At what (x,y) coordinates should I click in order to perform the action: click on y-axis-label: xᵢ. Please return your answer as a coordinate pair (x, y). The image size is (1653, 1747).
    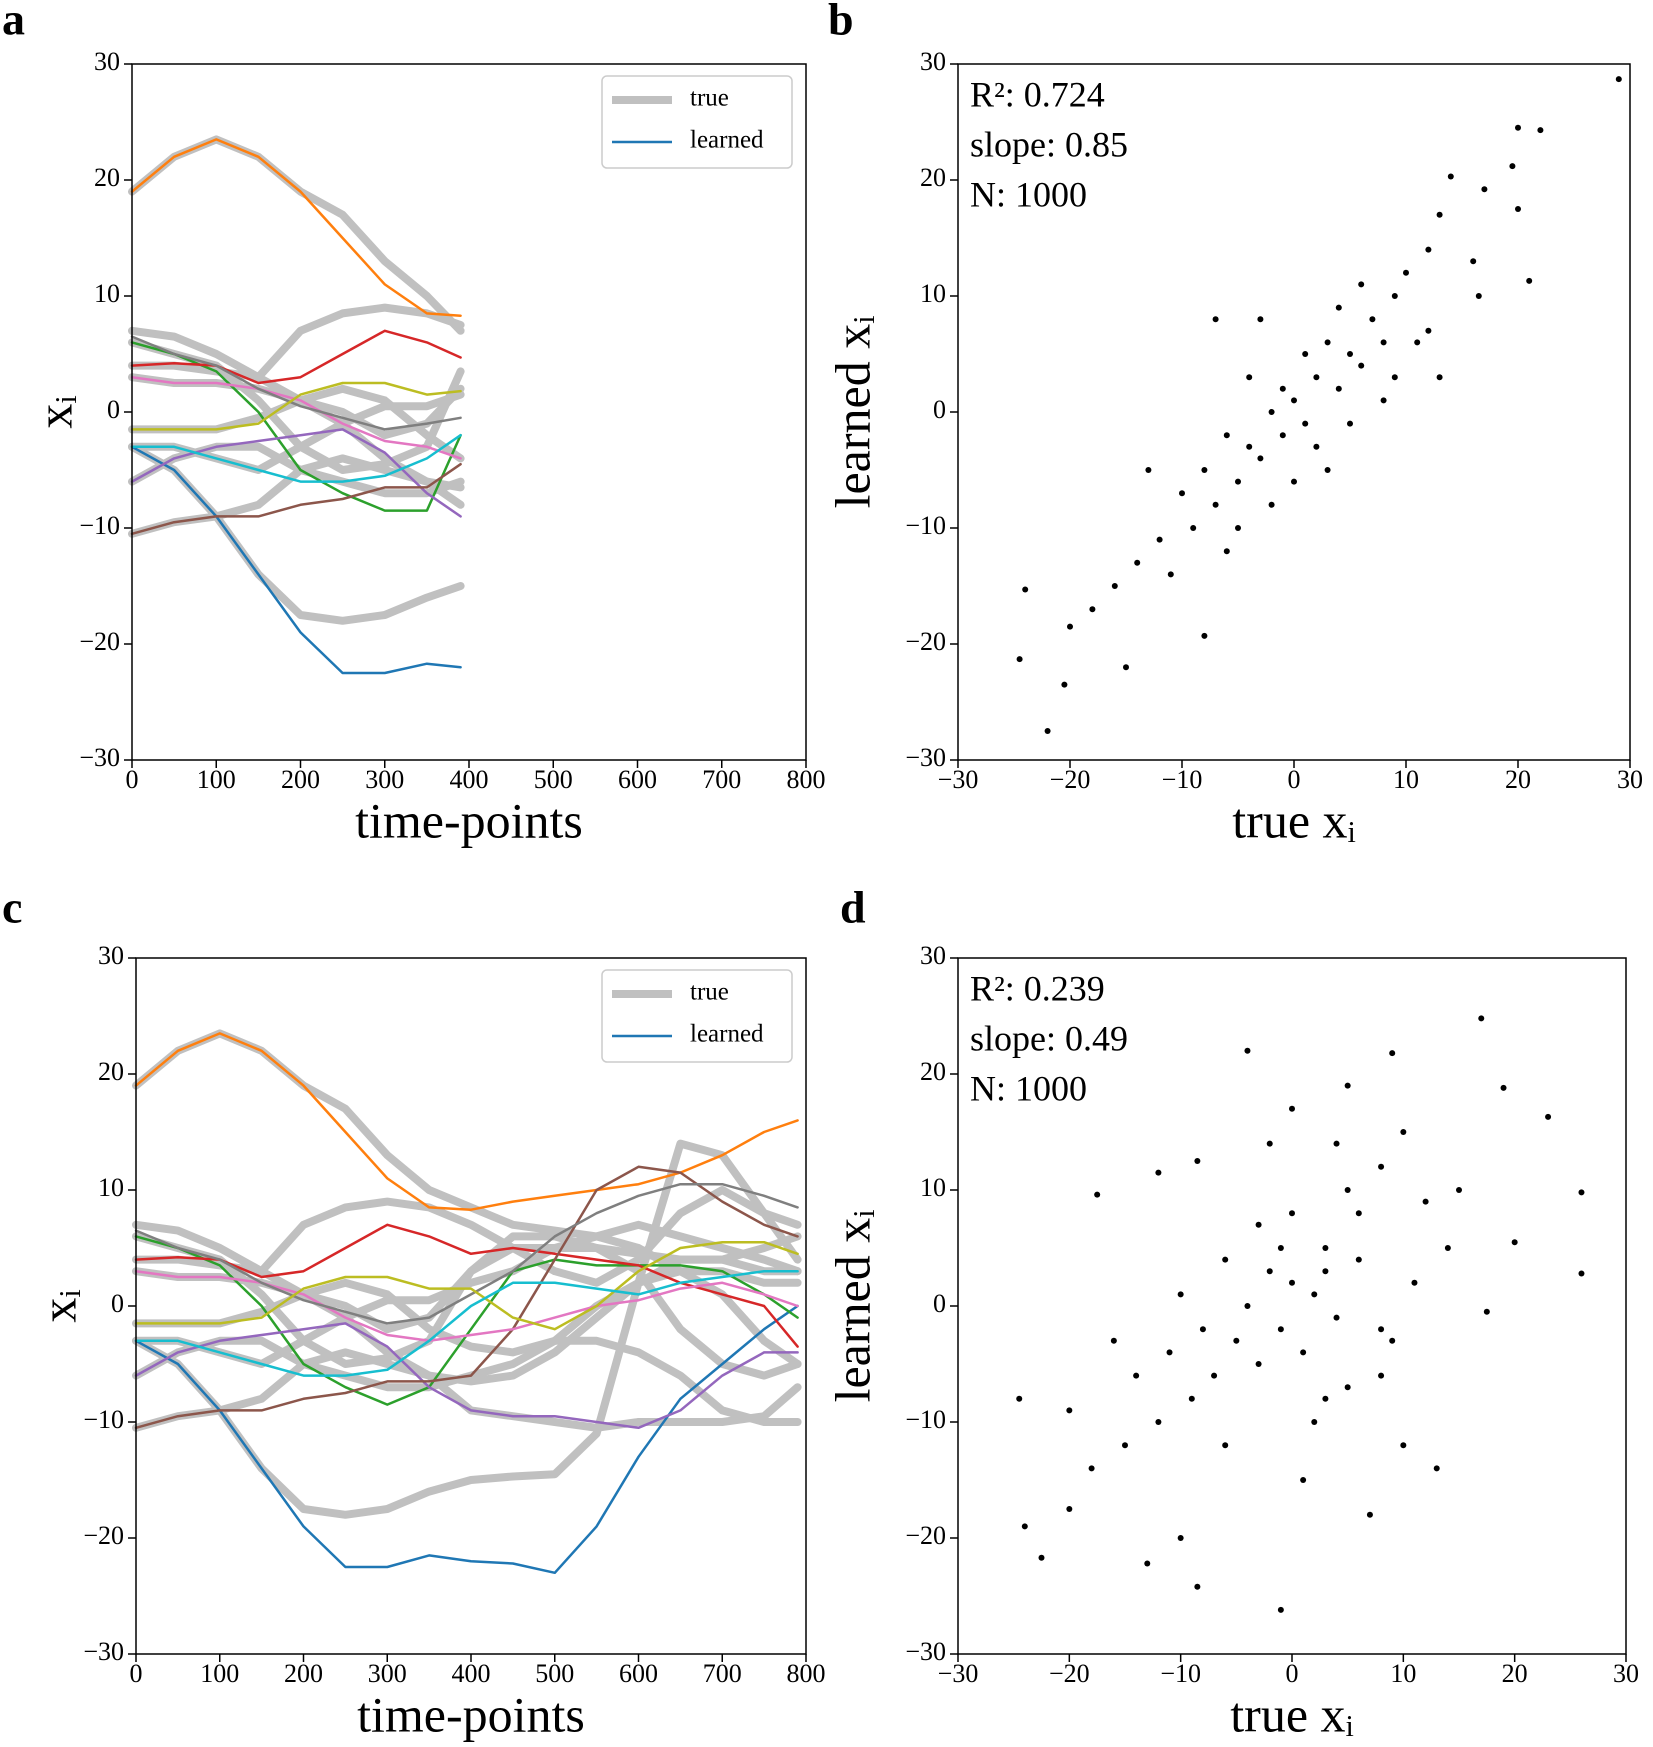
    Looking at the image, I should click on (54, 411).